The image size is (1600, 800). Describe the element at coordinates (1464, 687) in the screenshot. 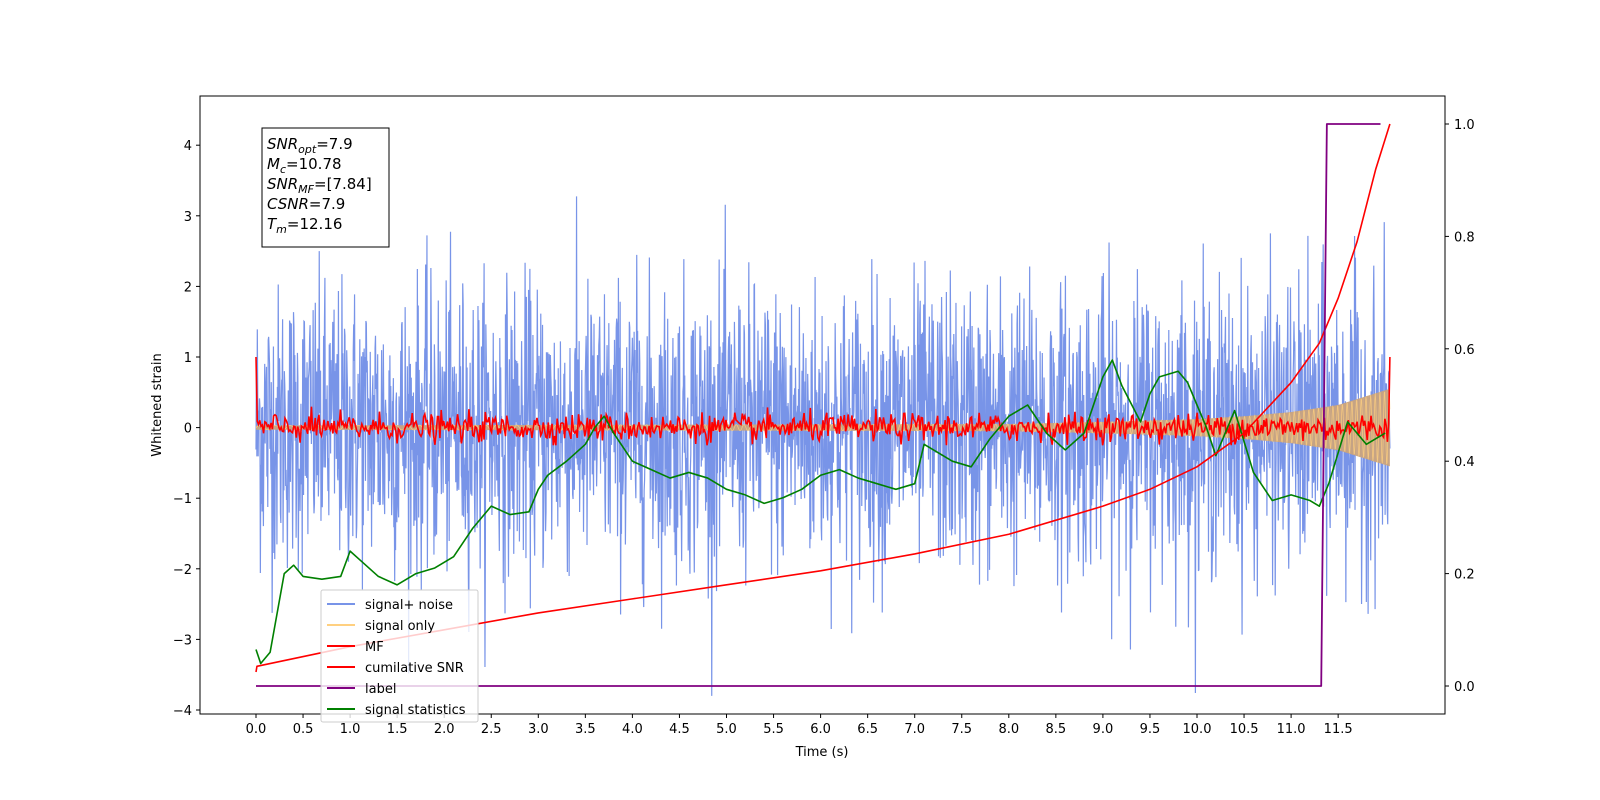

I see `y2-tick-label: 0.0` at that location.